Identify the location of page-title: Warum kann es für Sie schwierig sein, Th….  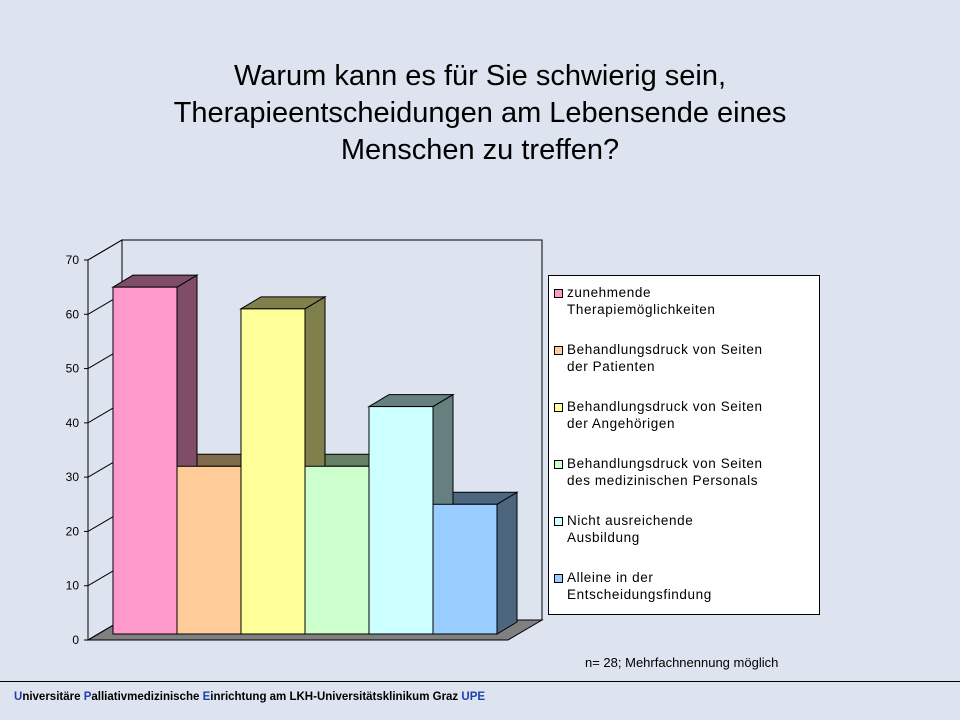
(480, 113).